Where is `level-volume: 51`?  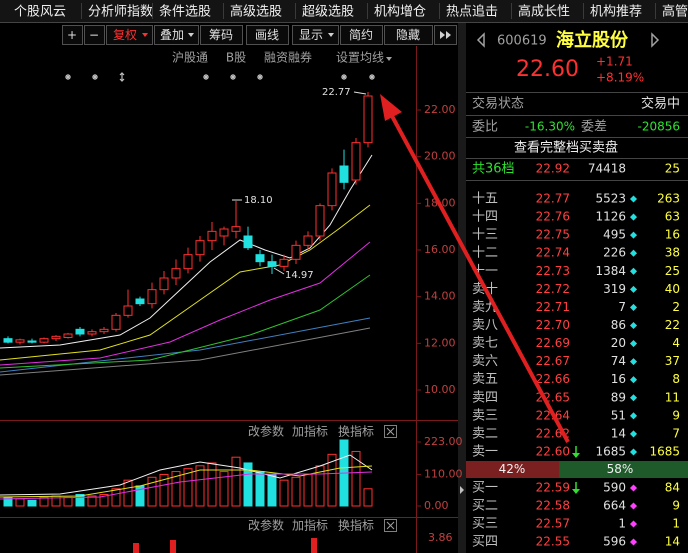 level-volume: 51 is located at coordinates (618, 415).